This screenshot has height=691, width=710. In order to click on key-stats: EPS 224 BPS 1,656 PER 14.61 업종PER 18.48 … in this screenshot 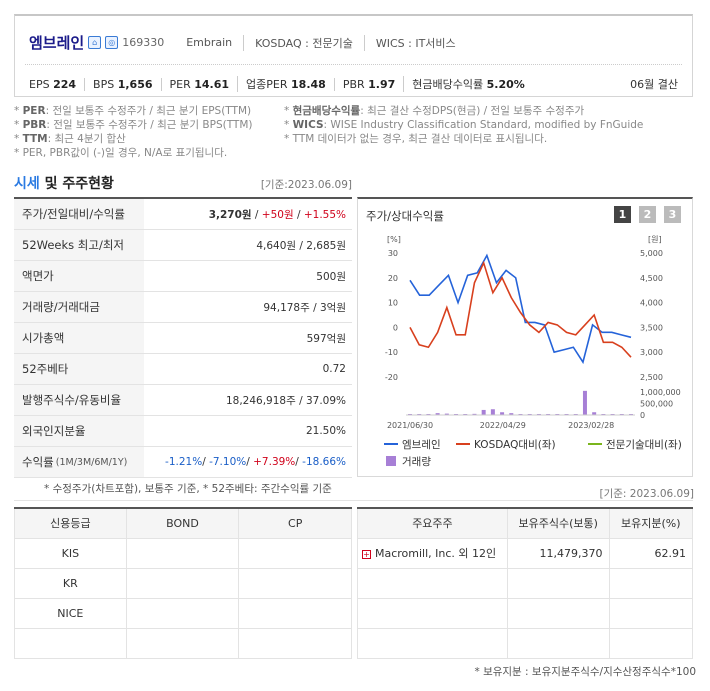, I will do `click(281, 84)`.